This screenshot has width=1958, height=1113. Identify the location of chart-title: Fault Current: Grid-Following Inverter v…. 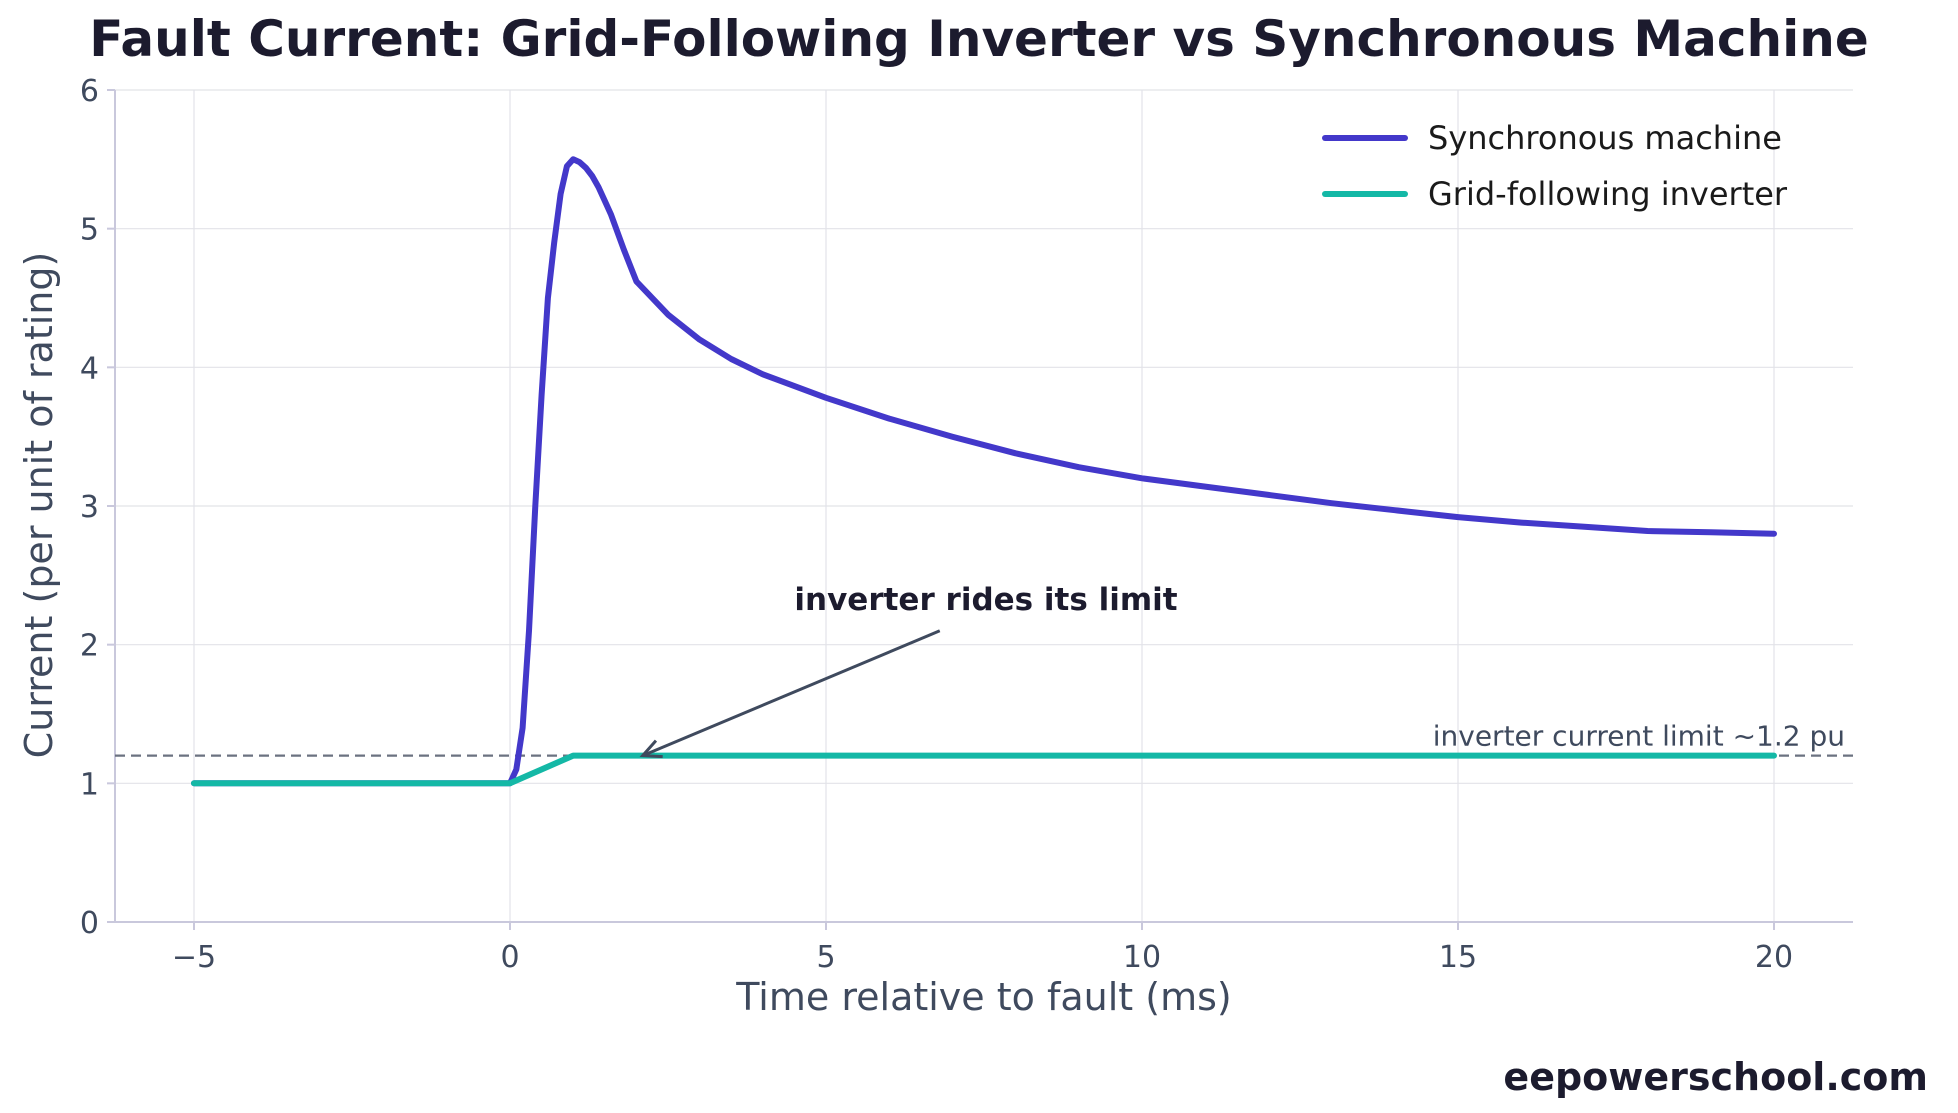
(979, 39).